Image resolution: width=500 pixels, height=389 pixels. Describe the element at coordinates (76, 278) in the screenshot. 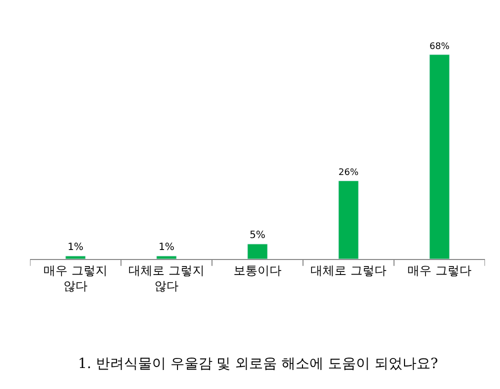

I see `x-tick-label: 매우 그렇지 않다` at that location.